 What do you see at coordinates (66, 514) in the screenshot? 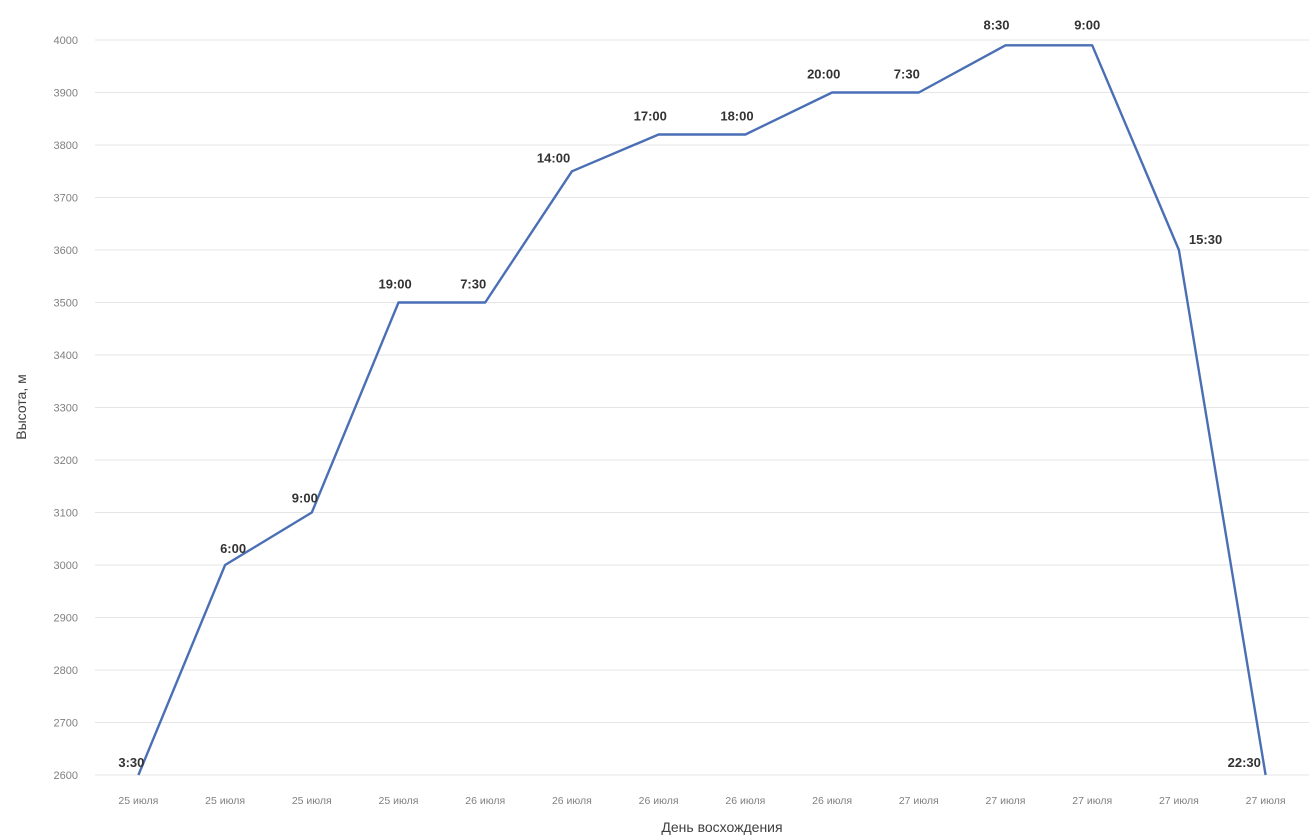
I see `y-tick-label: 3100` at bounding box center [66, 514].